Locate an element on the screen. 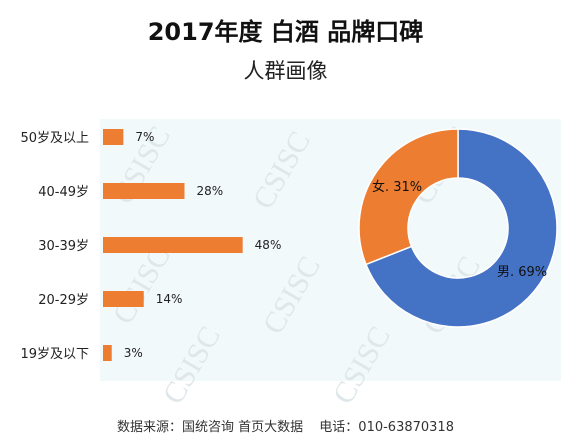 This screenshot has height=437, width=571. footer: 数据来源：国统咨询 首页大数据 电话：010-63870318 is located at coordinates (285, 425).